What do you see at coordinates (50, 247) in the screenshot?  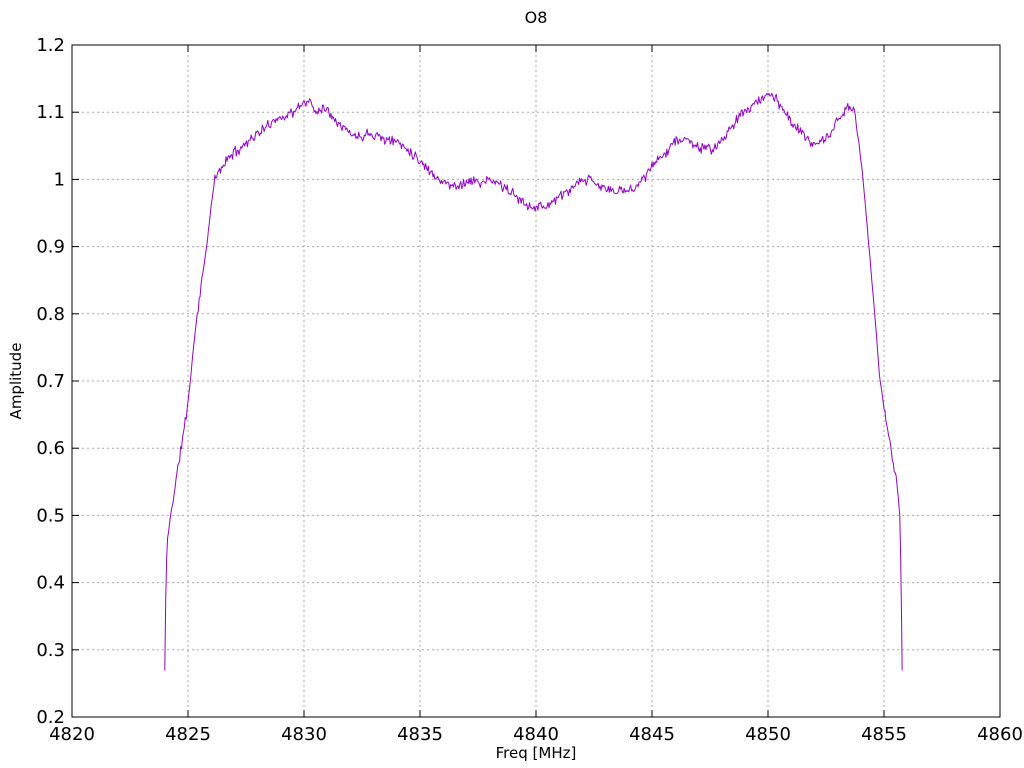 I see `y-tick-label: 0.9` at bounding box center [50, 247].